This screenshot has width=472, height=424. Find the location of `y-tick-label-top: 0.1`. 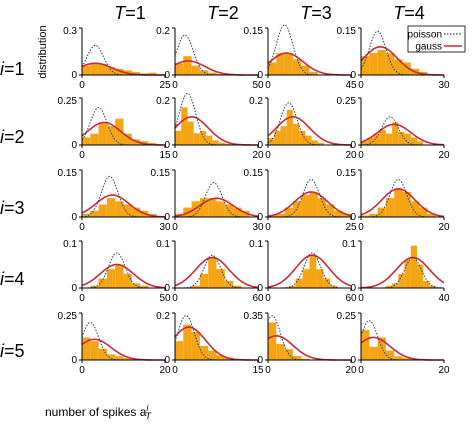

y-tick-label-top: 0.1 is located at coordinates (256, 244).